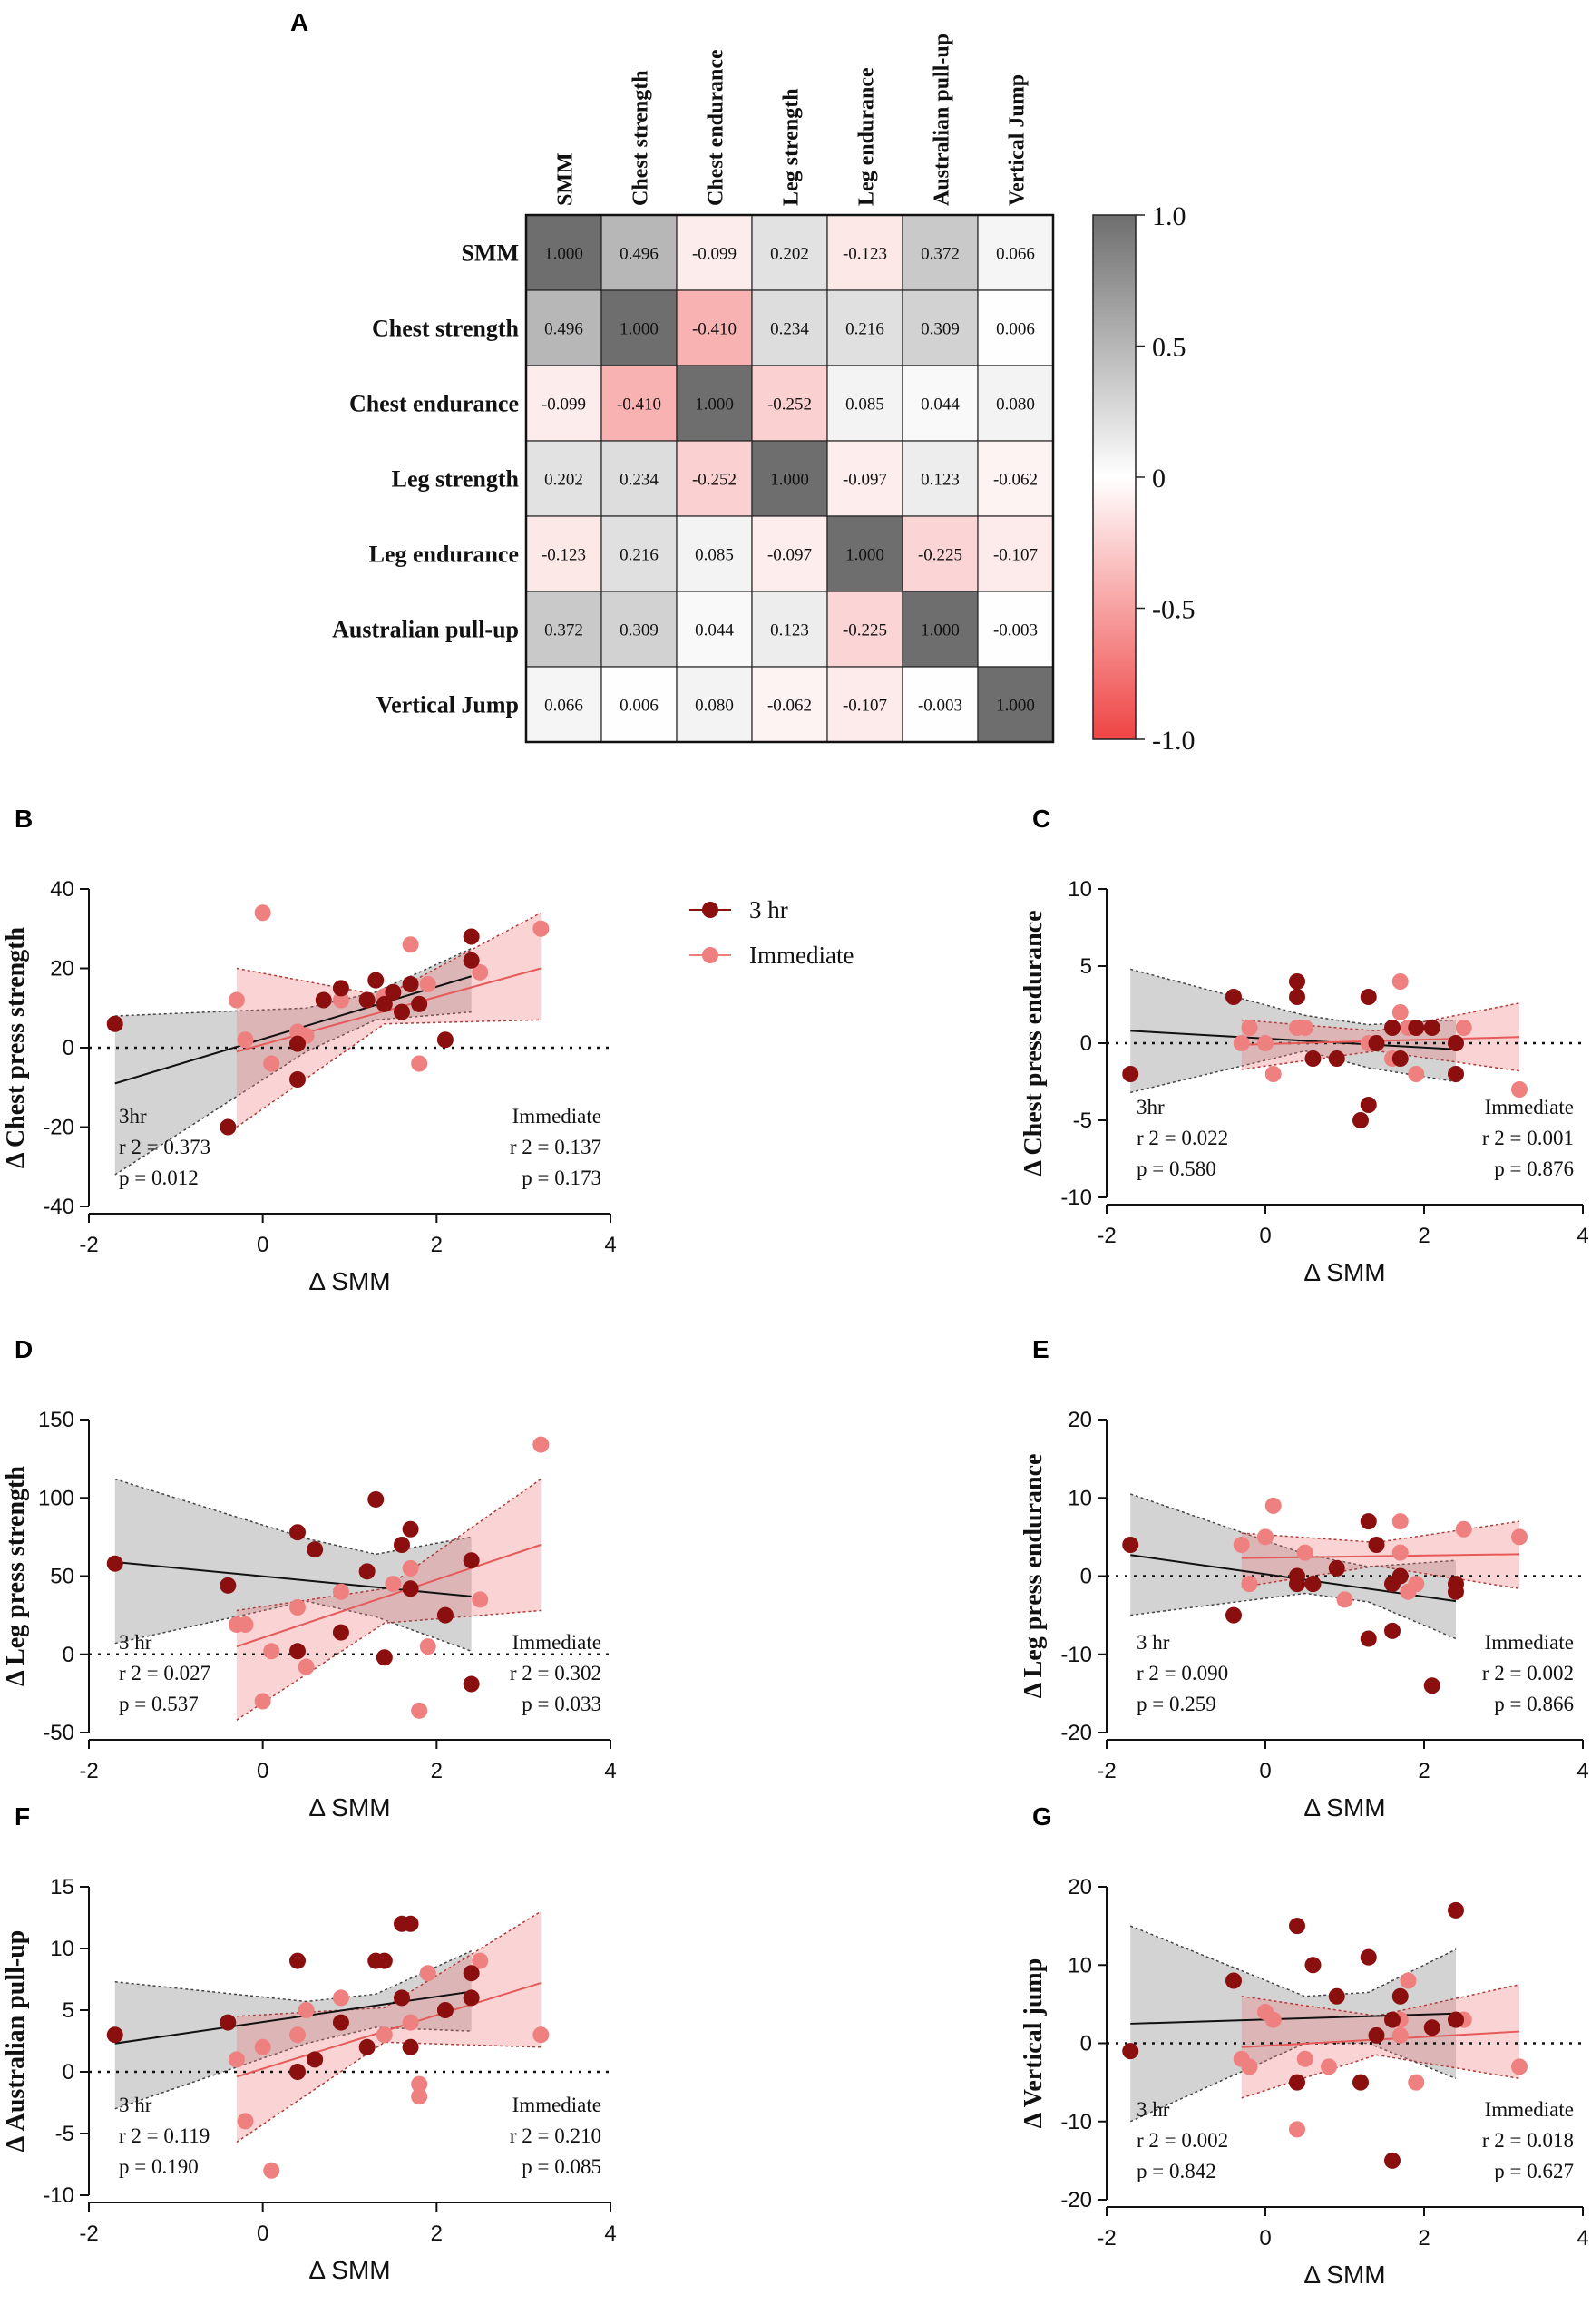 This screenshot has width=1591, height=2324. Describe the element at coordinates (16, 1047) in the screenshot. I see `y-axis-label: Δ Chest press strength` at that location.